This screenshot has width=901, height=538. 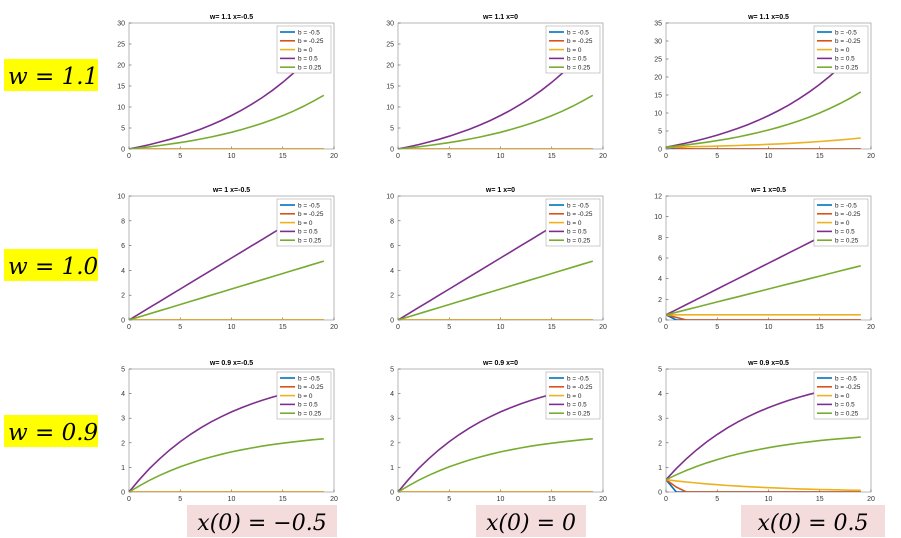 I want to click on column-label-text: x(0) = 0, so click(x=531, y=523).